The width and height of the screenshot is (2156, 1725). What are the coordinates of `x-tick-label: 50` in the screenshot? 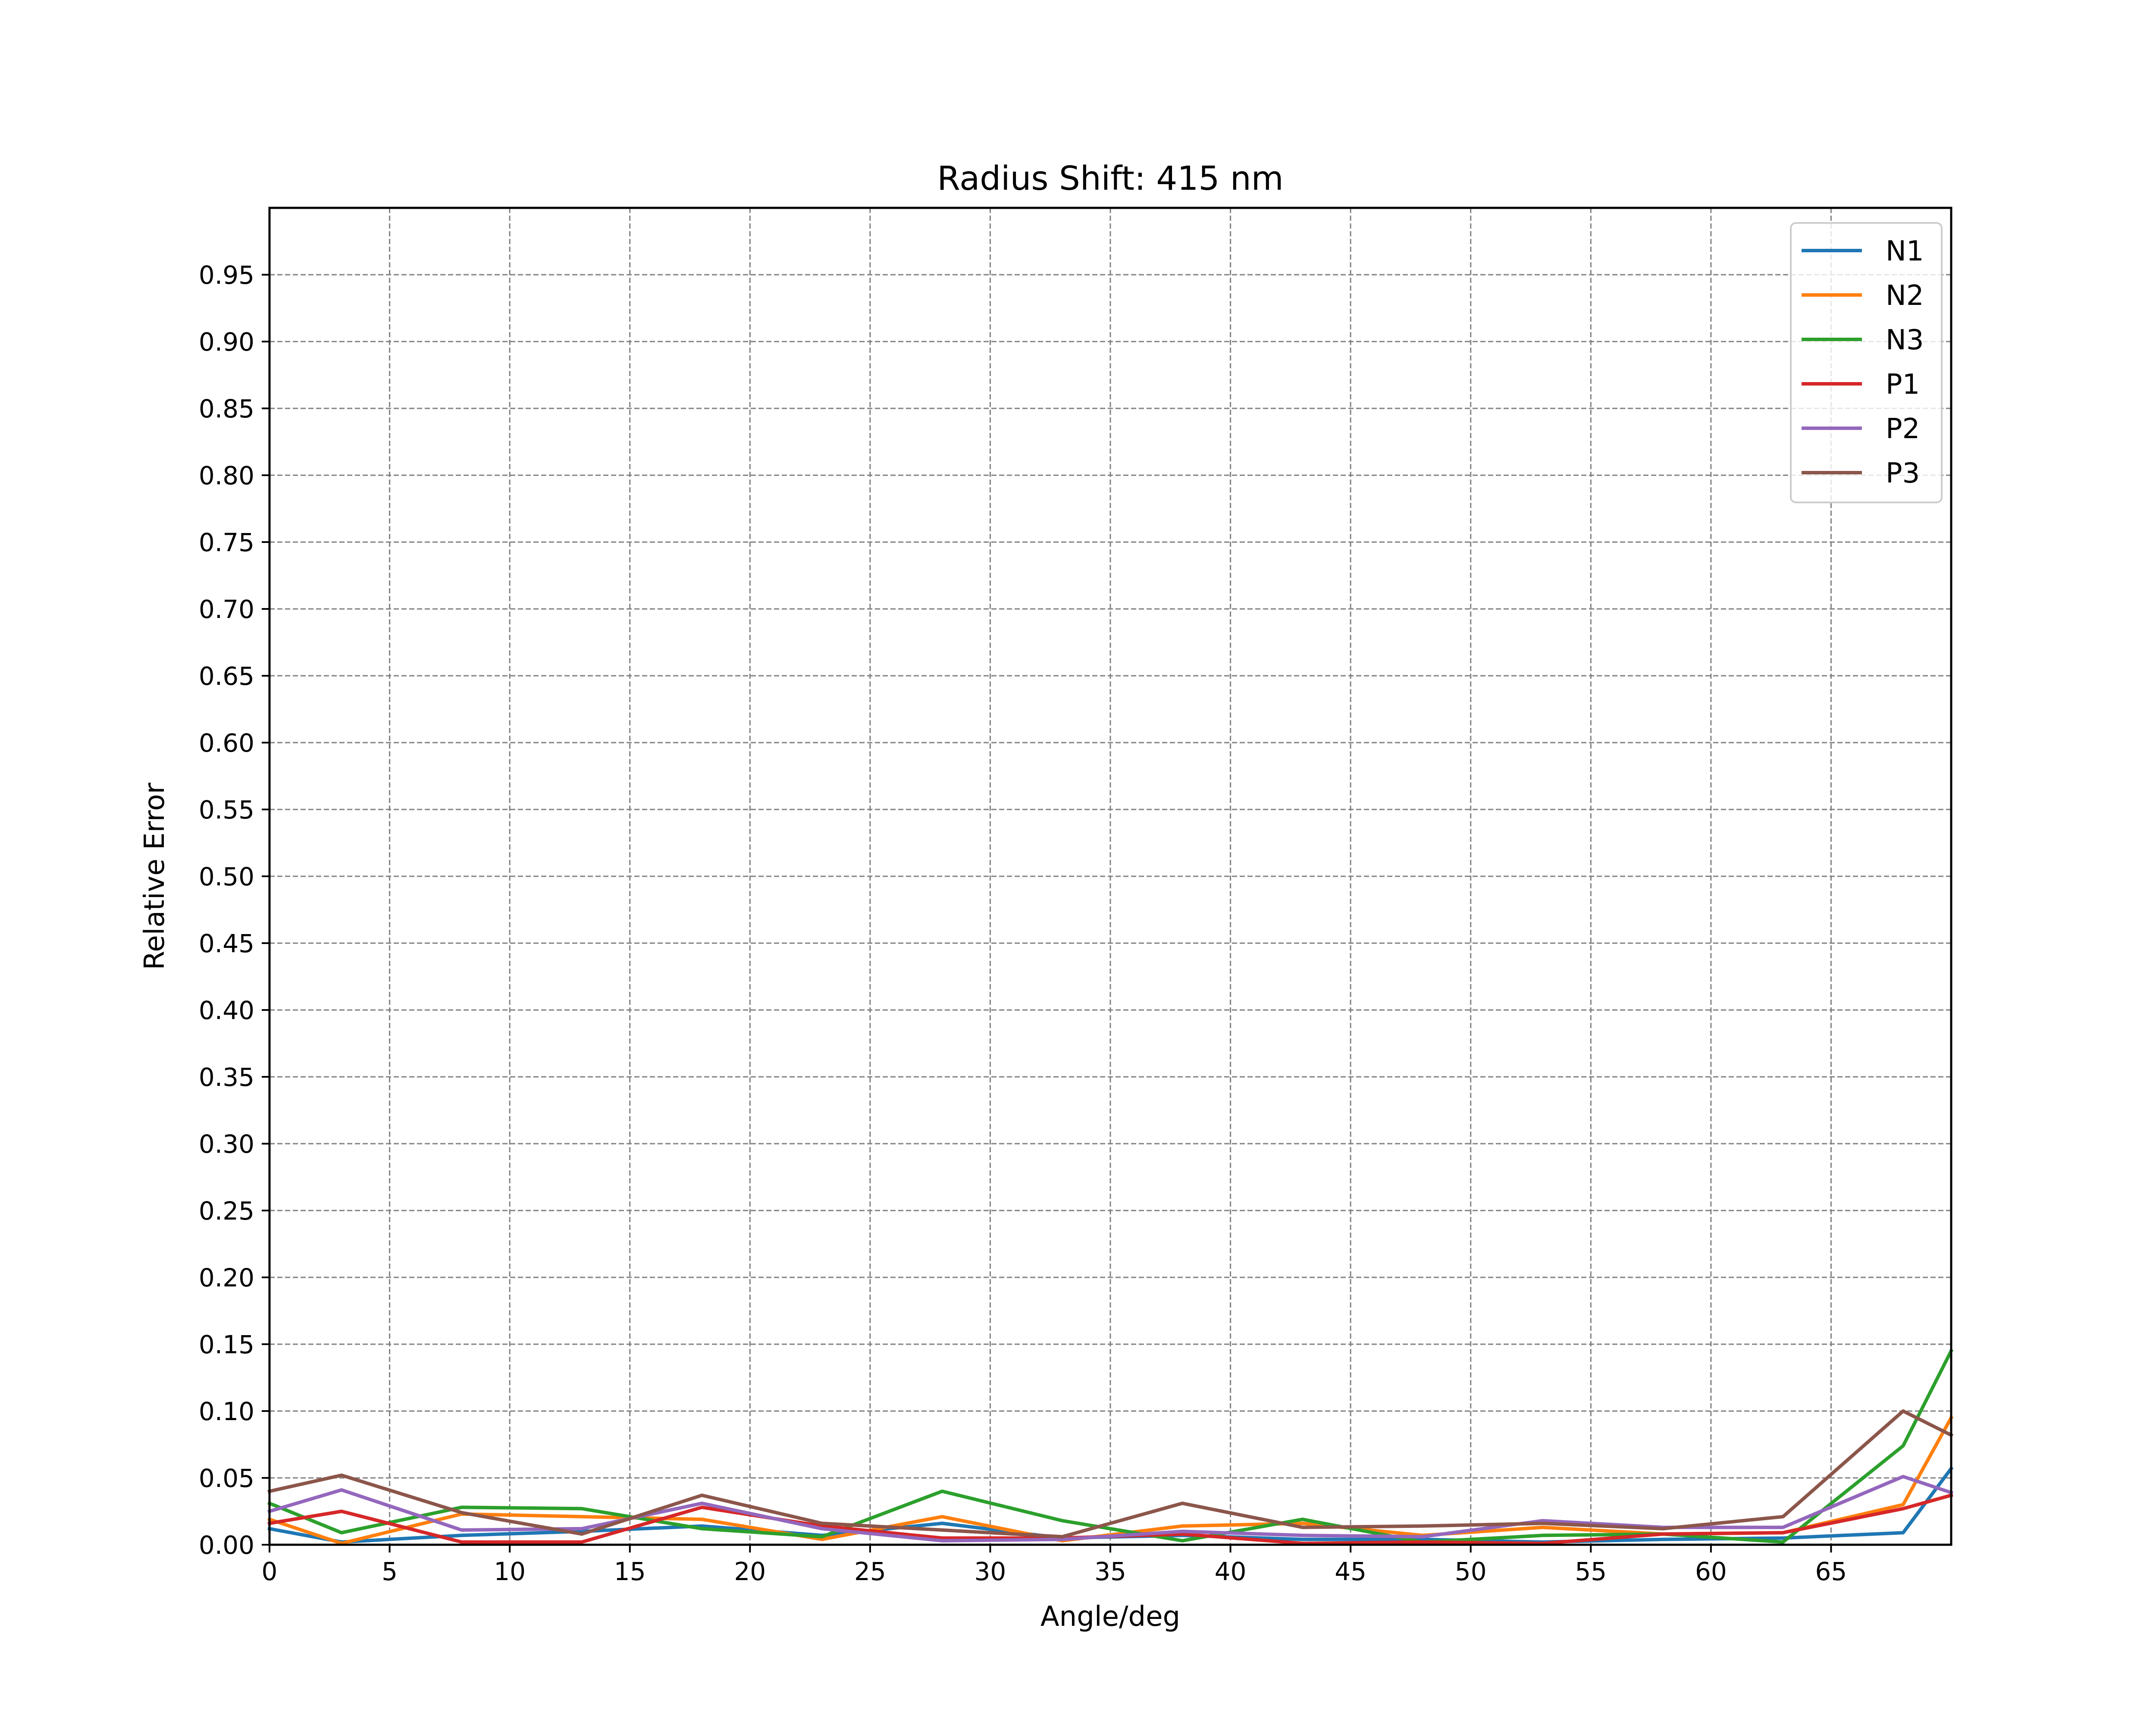 It's located at (1471, 1572).